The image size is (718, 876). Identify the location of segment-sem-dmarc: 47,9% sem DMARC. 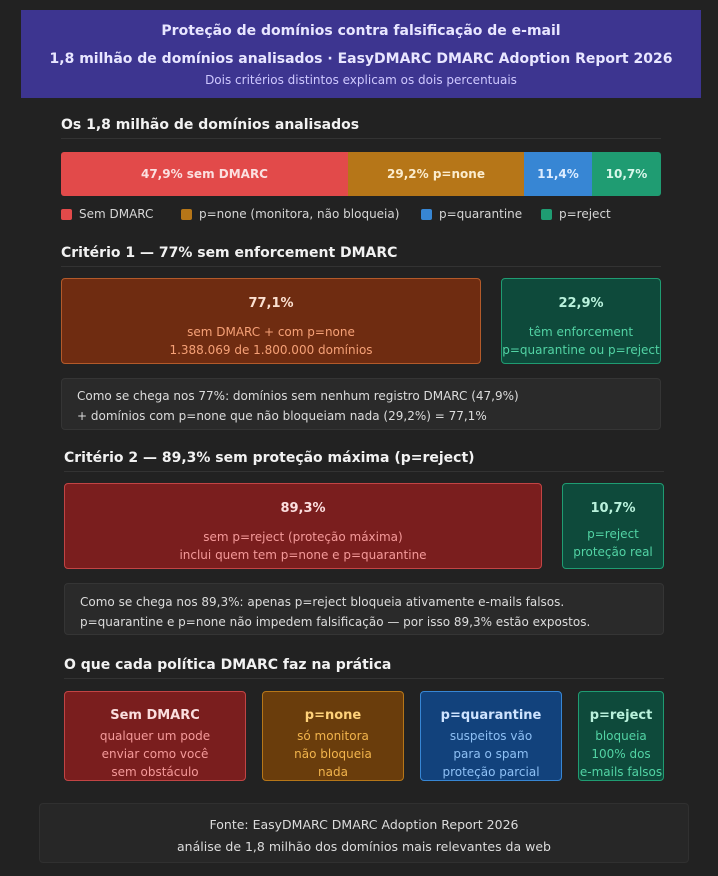
(204, 174).